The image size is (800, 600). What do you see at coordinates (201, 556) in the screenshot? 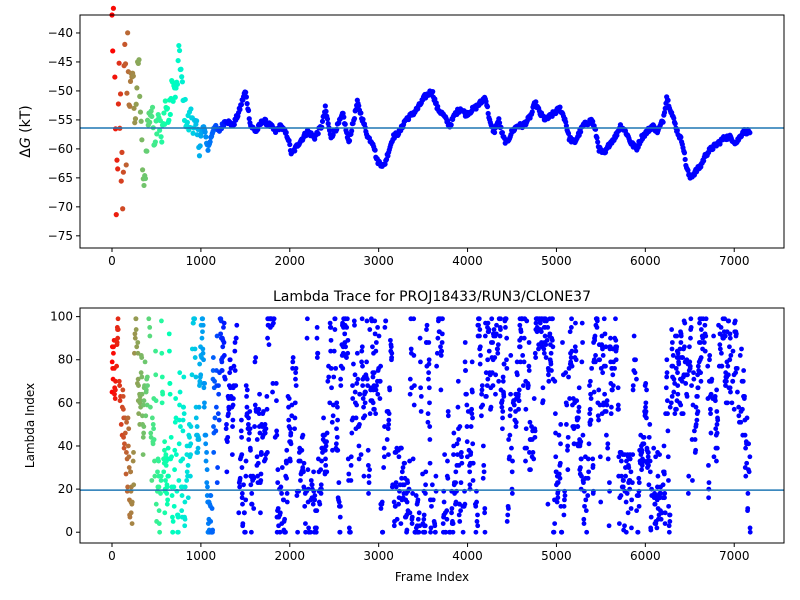
I see `x-tick-label: 1000` at bounding box center [201, 556].